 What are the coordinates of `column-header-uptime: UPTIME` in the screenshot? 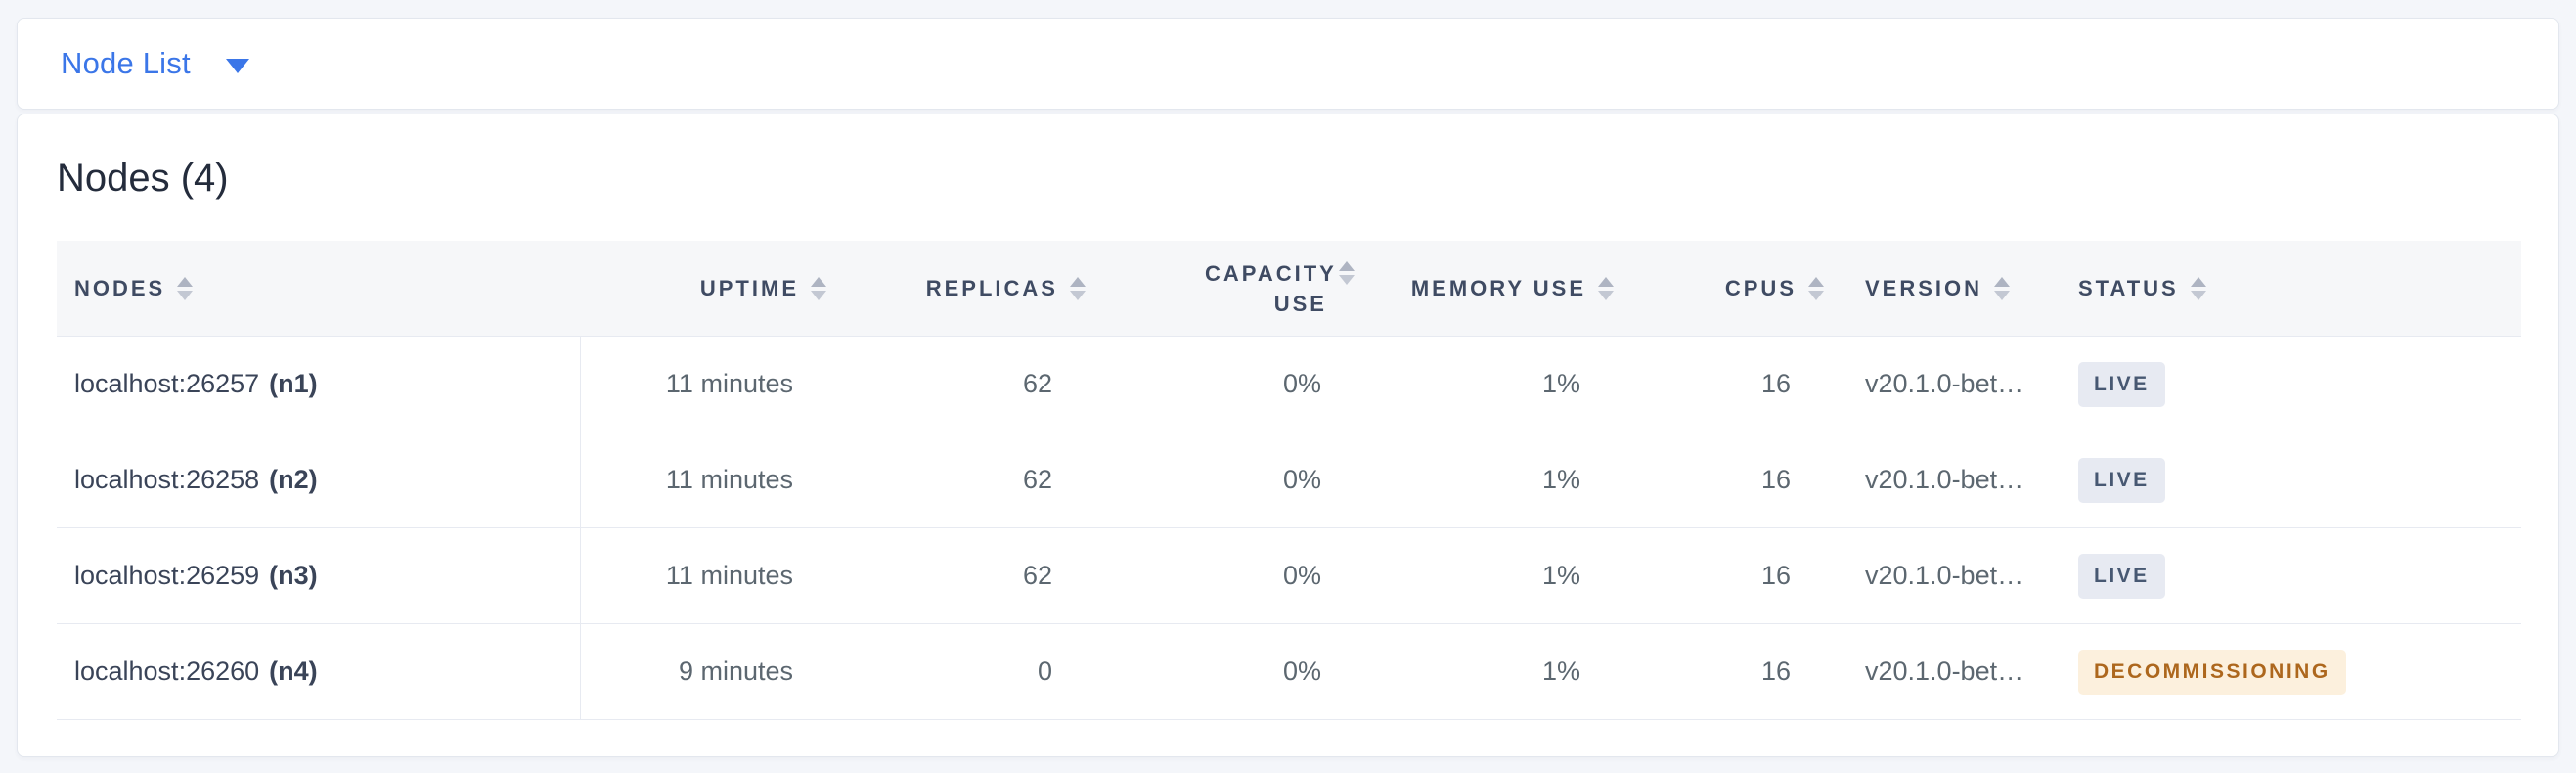 It's located at (703, 289).